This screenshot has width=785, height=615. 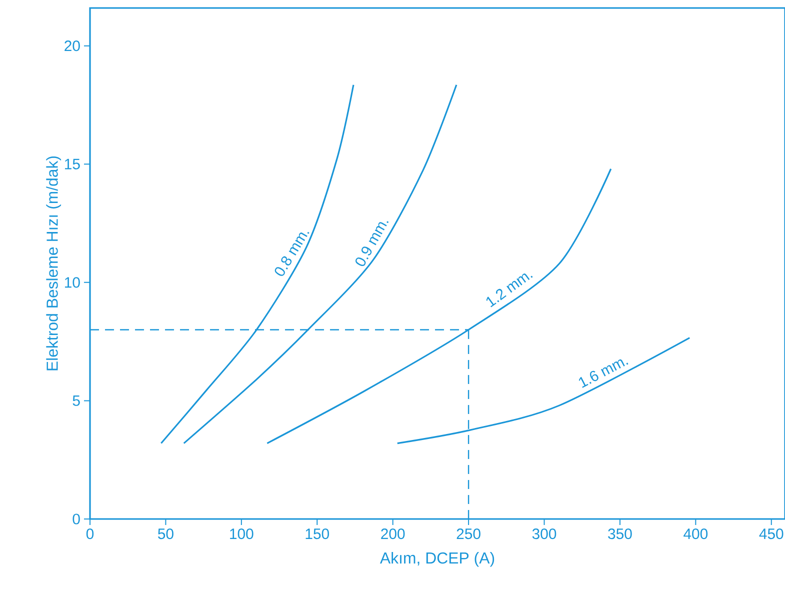 What do you see at coordinates (317, 534) in the screenshot?
I see `x-tick-label: 150` at bounding box center [317, 534].